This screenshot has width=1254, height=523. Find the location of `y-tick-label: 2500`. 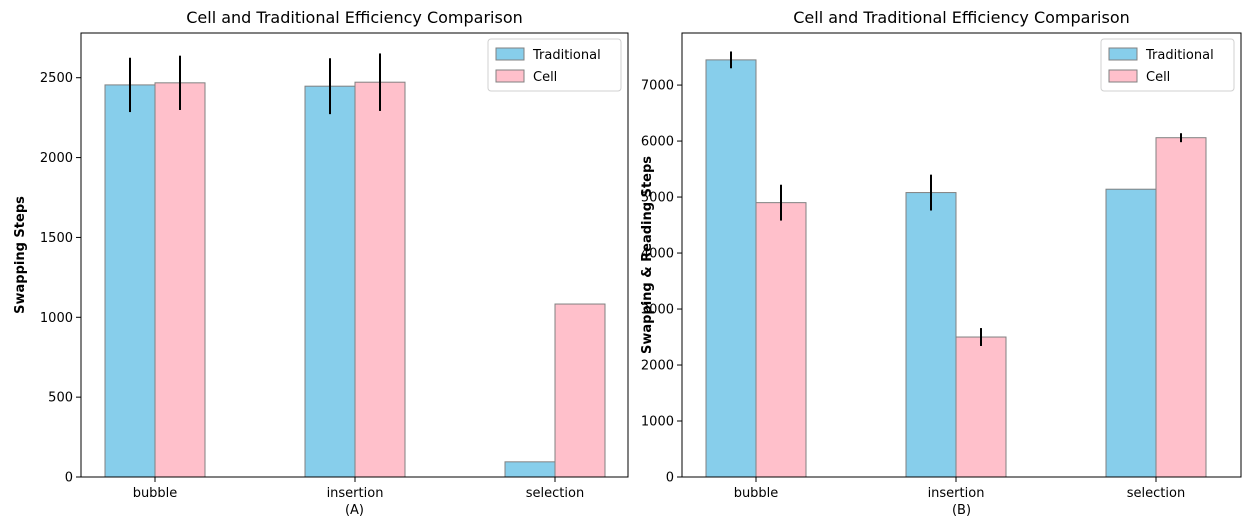

y-tick-label: 2500 is located at coordinates (56, 78).